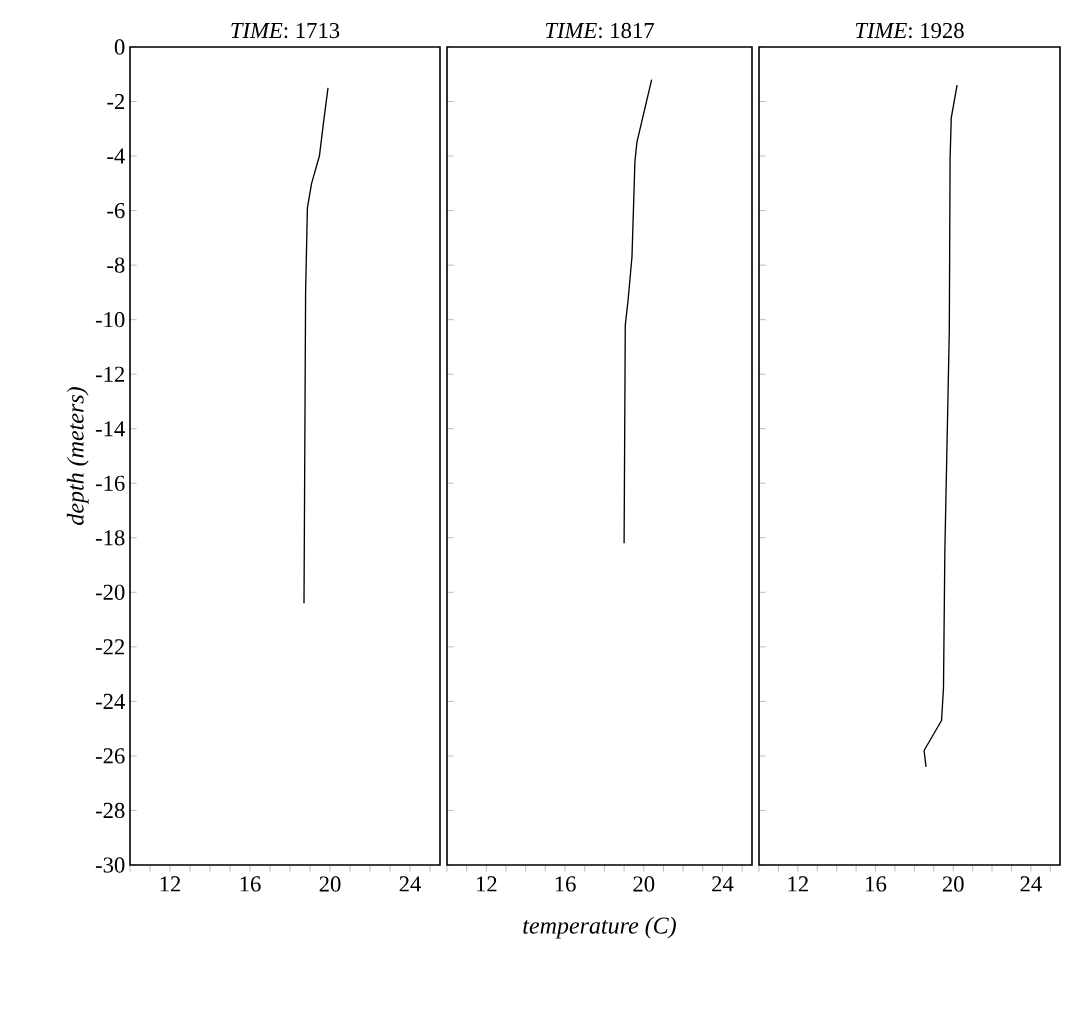 Image resolution: width=1065 pixels, height=1019 pixels. I want to click on chart-title: TIME: 1817, so click(599, 30).